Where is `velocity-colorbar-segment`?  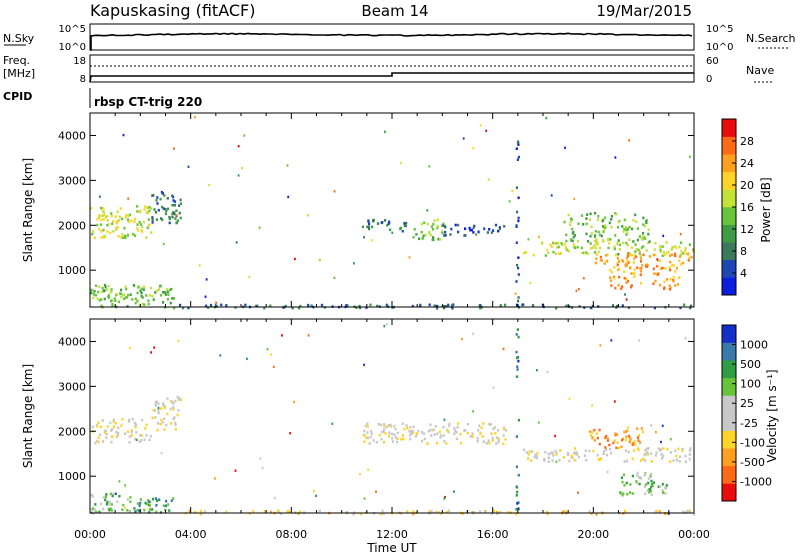
velocity-colorbar-segment is located at coordinates (729, 369).